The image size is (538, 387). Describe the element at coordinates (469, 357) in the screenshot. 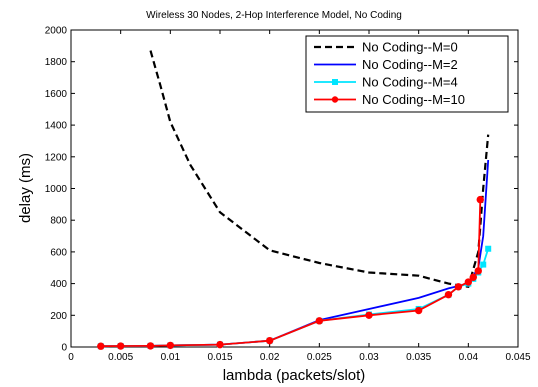

I see `x-tick-label: 0.04` at that location.